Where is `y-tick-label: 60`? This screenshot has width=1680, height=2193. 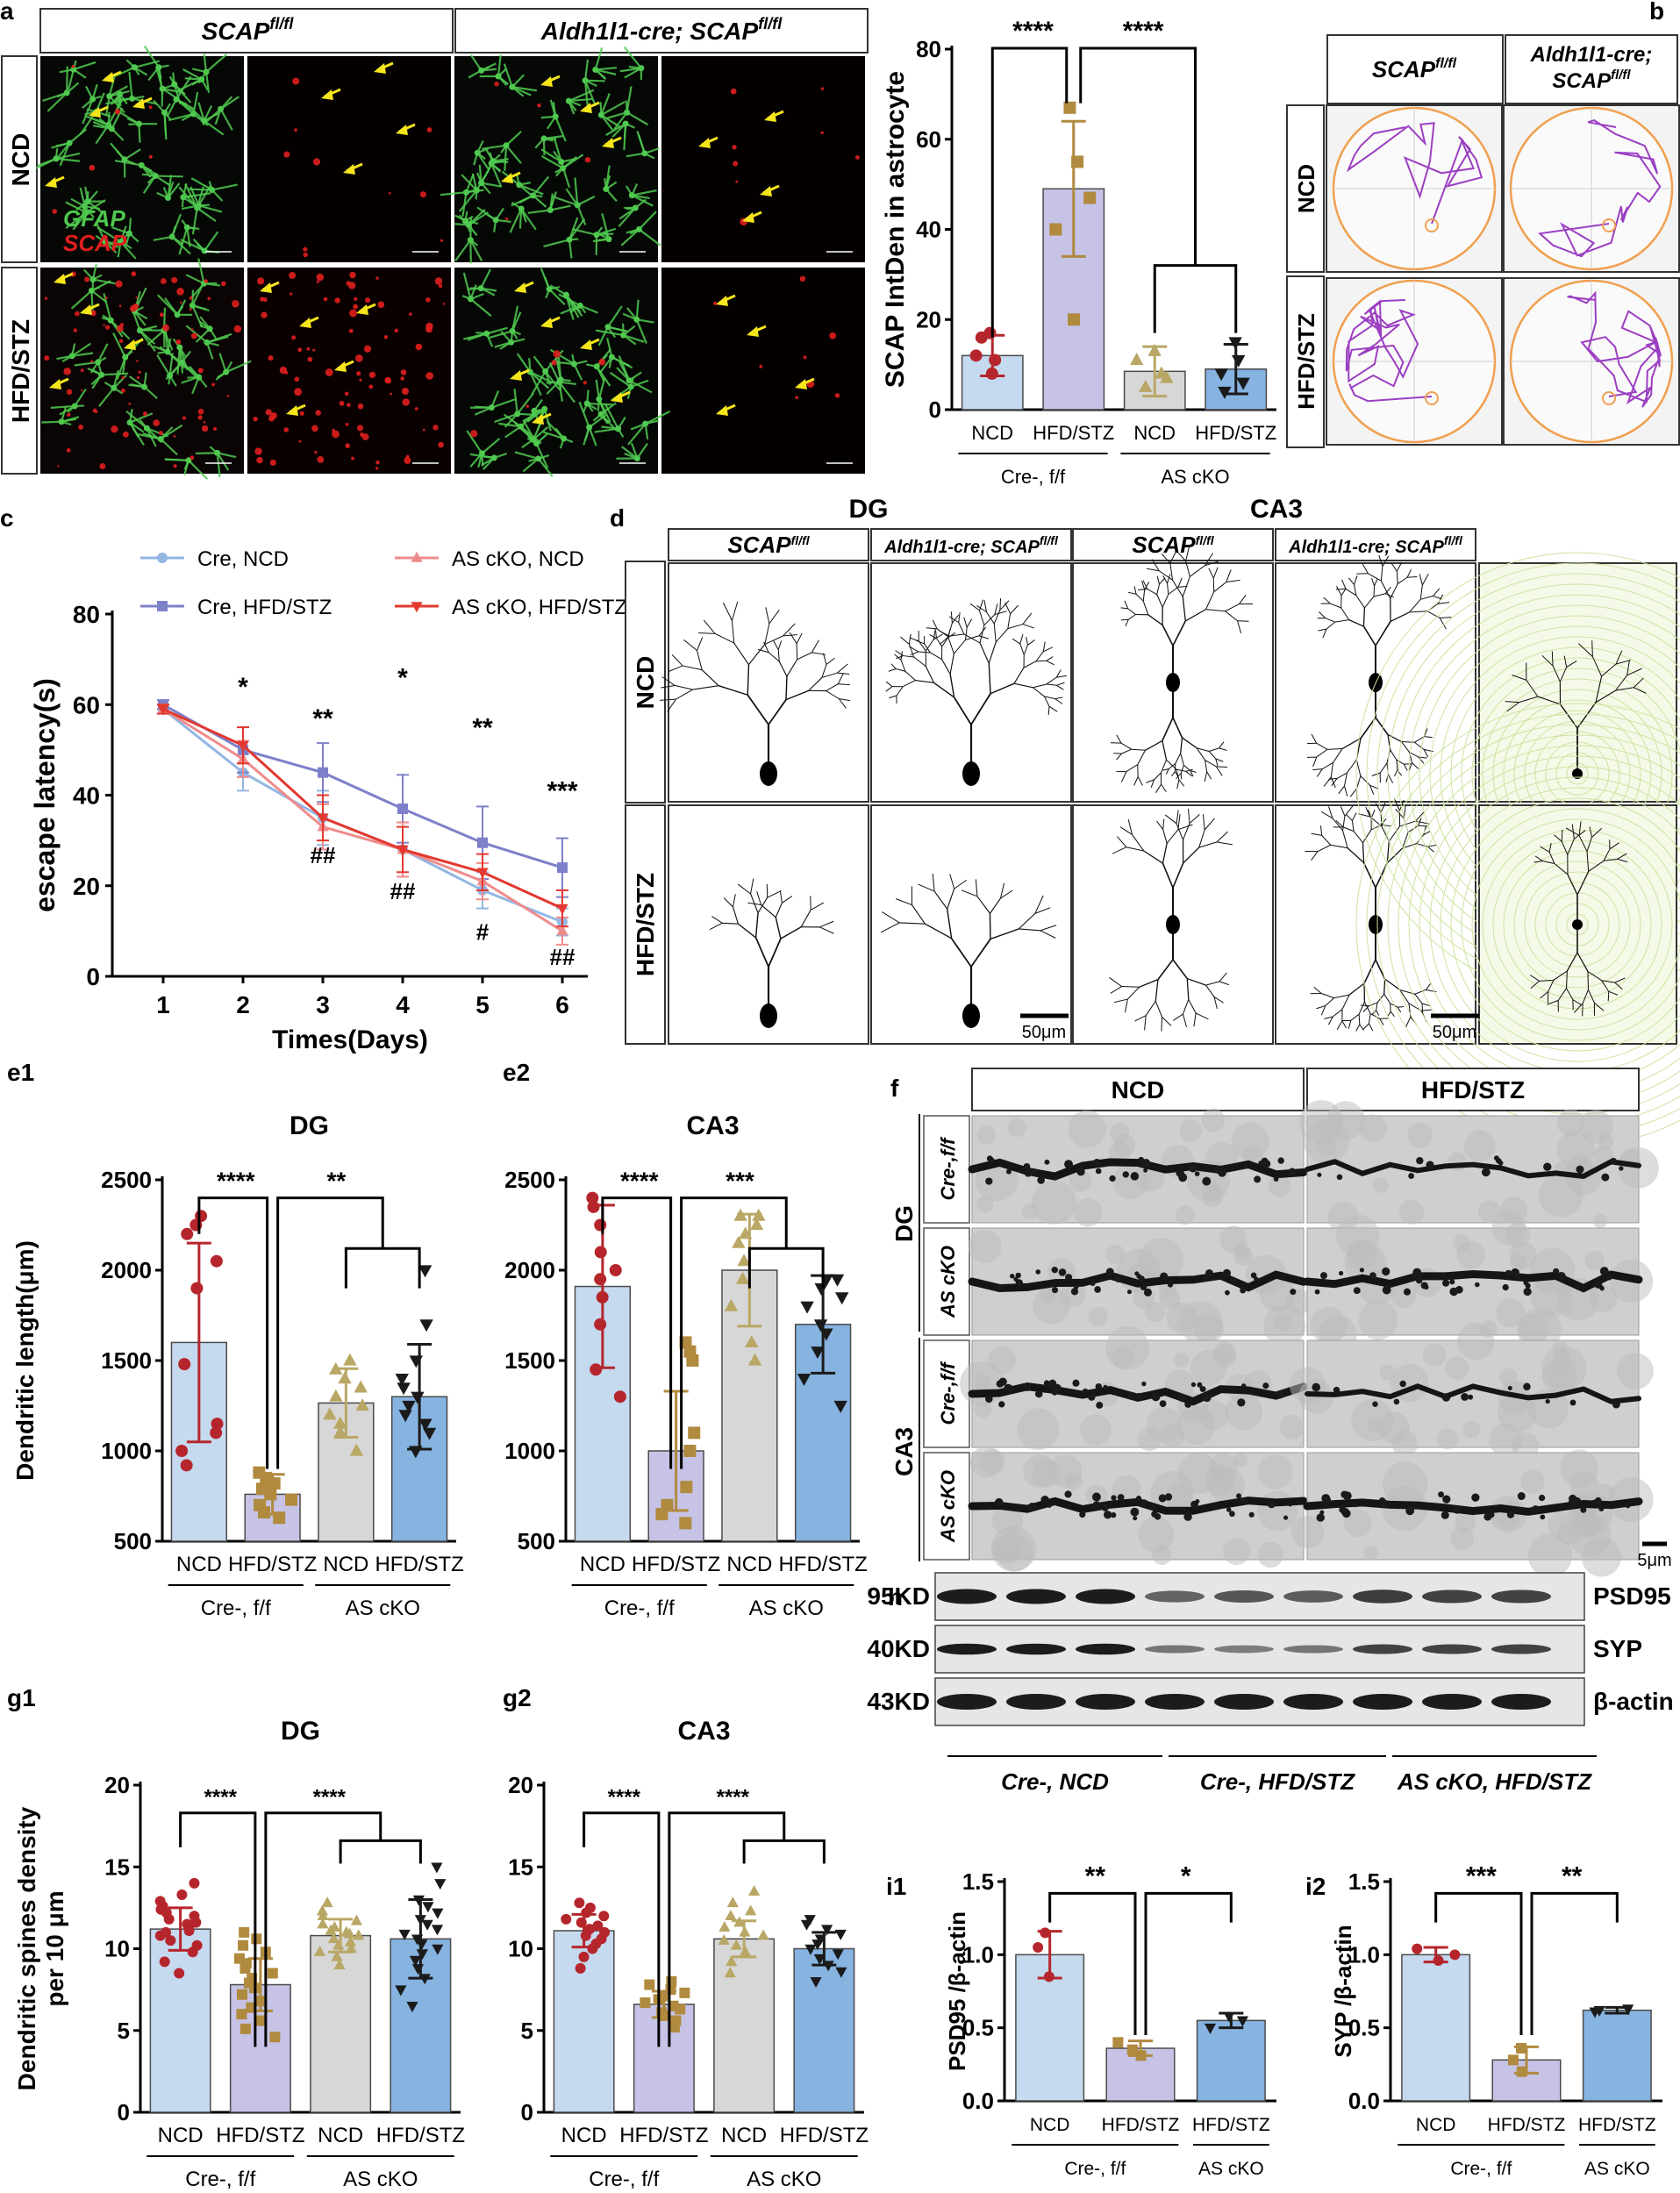 y-tick-label: 60 is located at coordinates (86, 704).